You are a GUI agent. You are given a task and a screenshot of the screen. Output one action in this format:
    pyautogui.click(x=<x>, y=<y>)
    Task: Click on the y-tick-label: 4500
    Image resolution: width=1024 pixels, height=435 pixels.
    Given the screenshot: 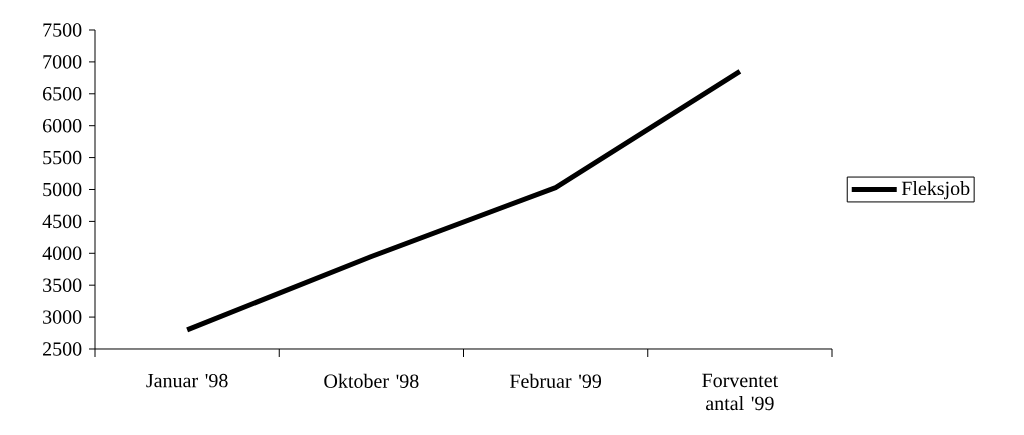 What is the action you would take?
    pyautogui.click(x=62, y=221)
    